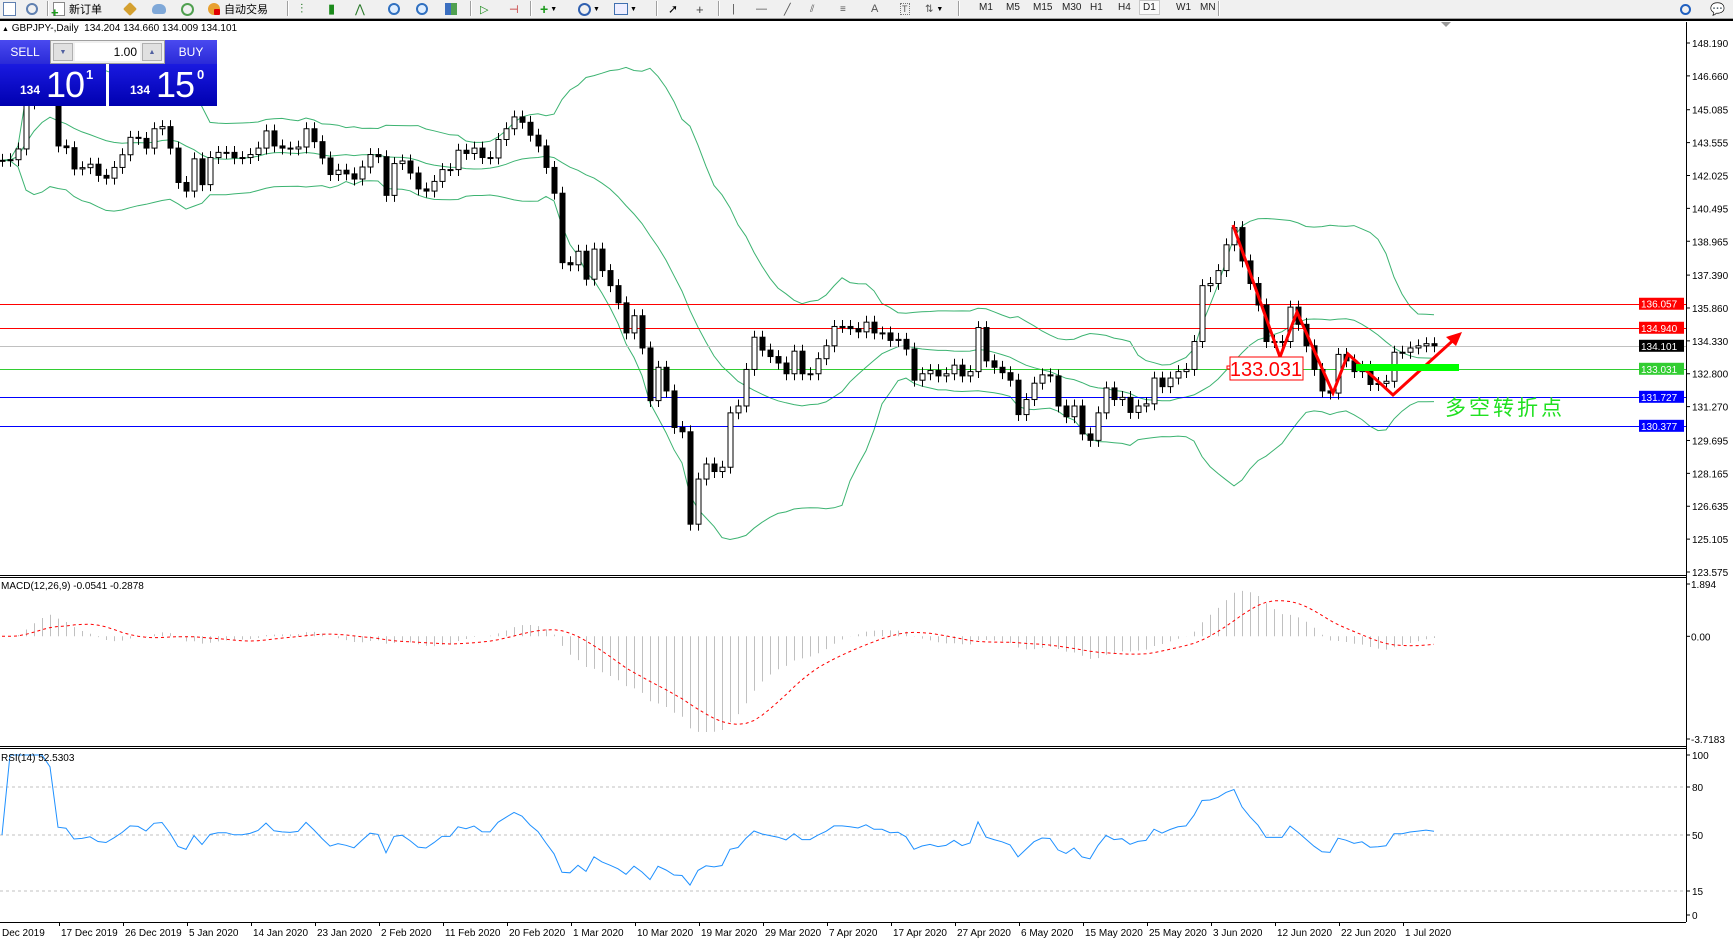 This screenshot has height=940, width=1733. Describe the element at coordinates (1710, 507) in the screenshot. I see `price-tick-label: 126.635` at that location.